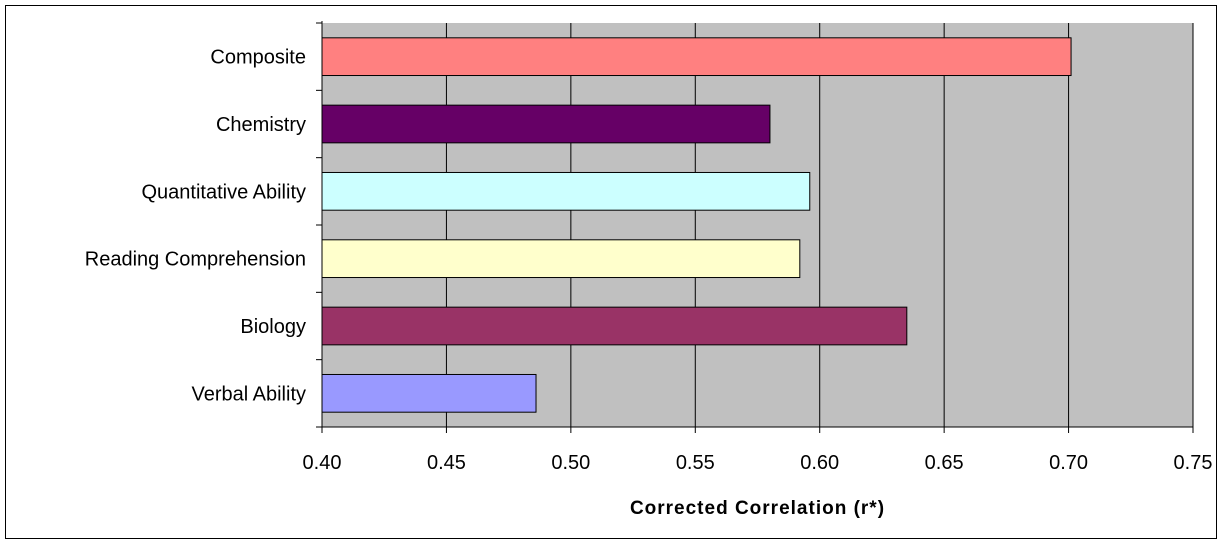  What do you see at coordinates (1068, 463) in the screenshot?
I see `x-tick-label: 0.70` at bounding box center [1068, 463].